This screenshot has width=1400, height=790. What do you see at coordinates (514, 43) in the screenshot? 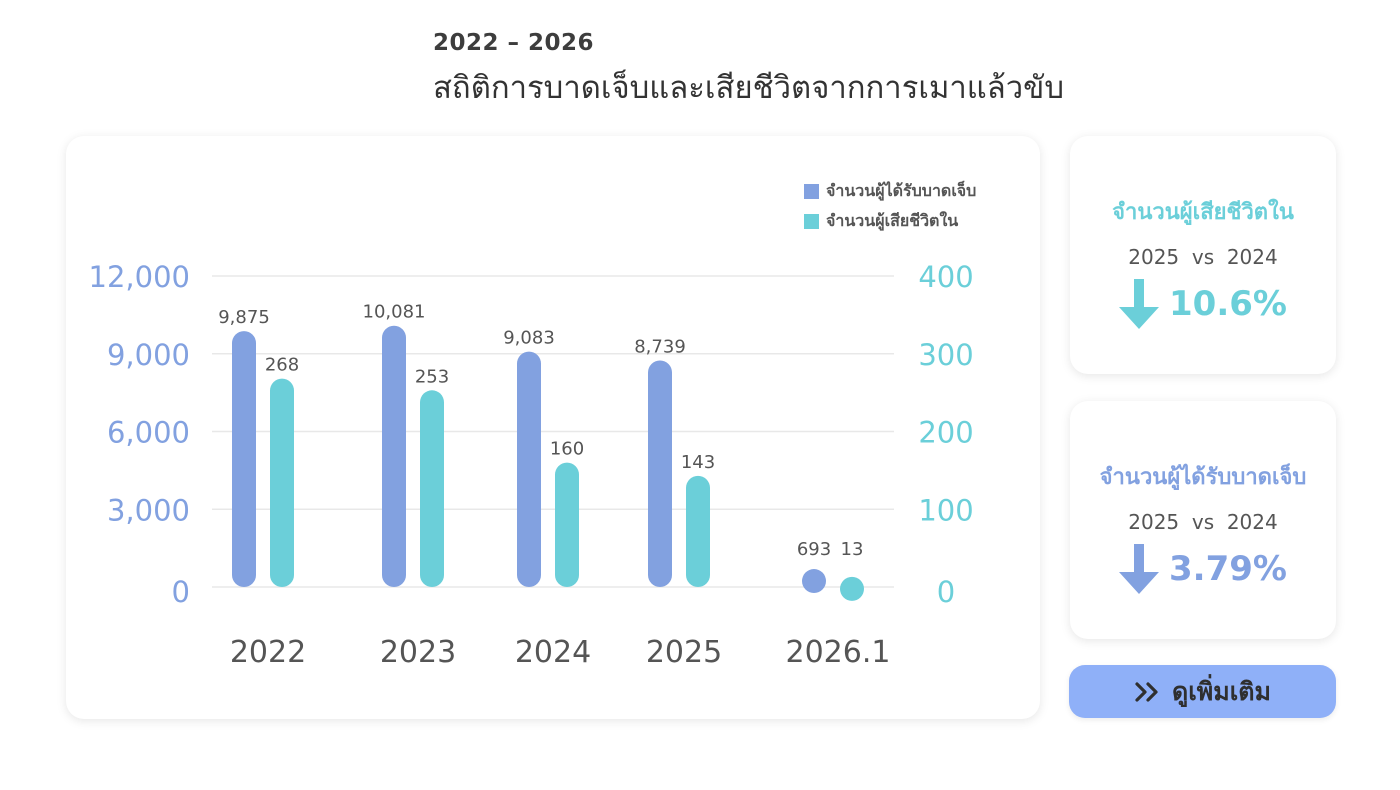
I see `period-label: 2022 – 2026` at bounding box center [514, 43].